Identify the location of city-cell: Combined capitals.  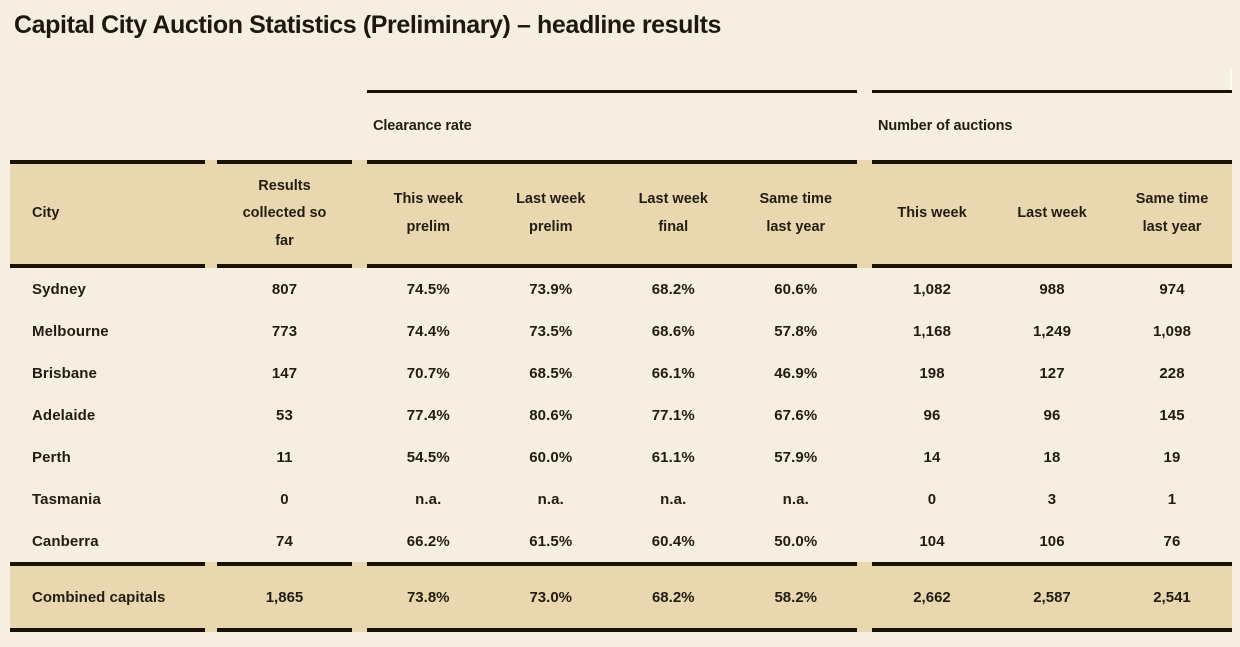
(107, 597).